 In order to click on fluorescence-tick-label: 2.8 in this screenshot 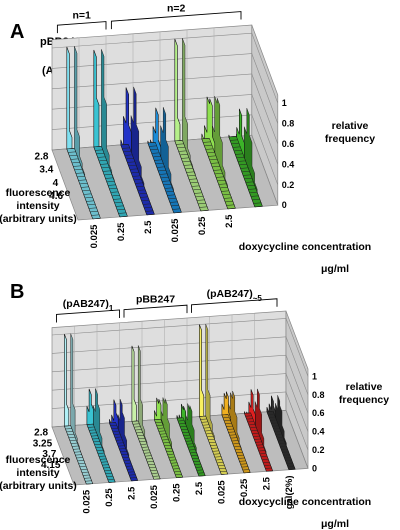, I will do `click(41, 432)`.